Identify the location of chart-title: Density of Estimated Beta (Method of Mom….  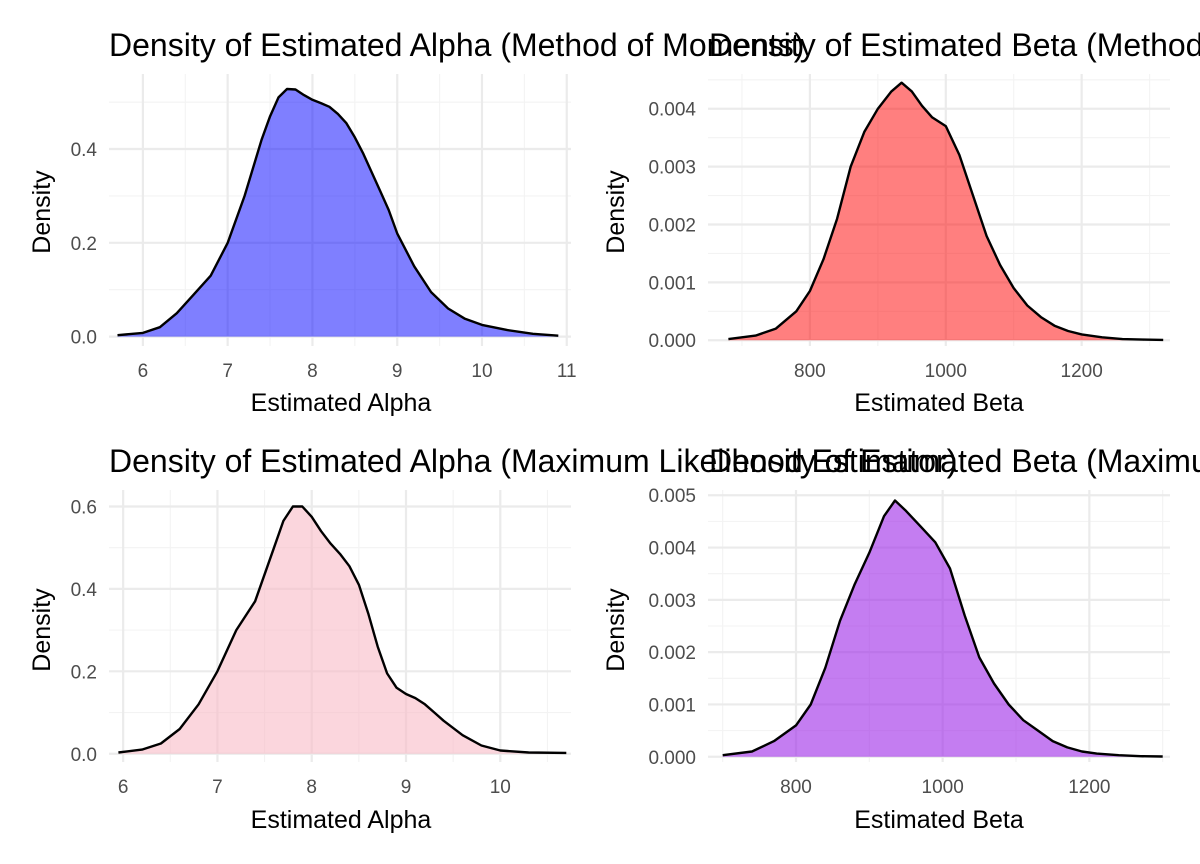
(954, 45).